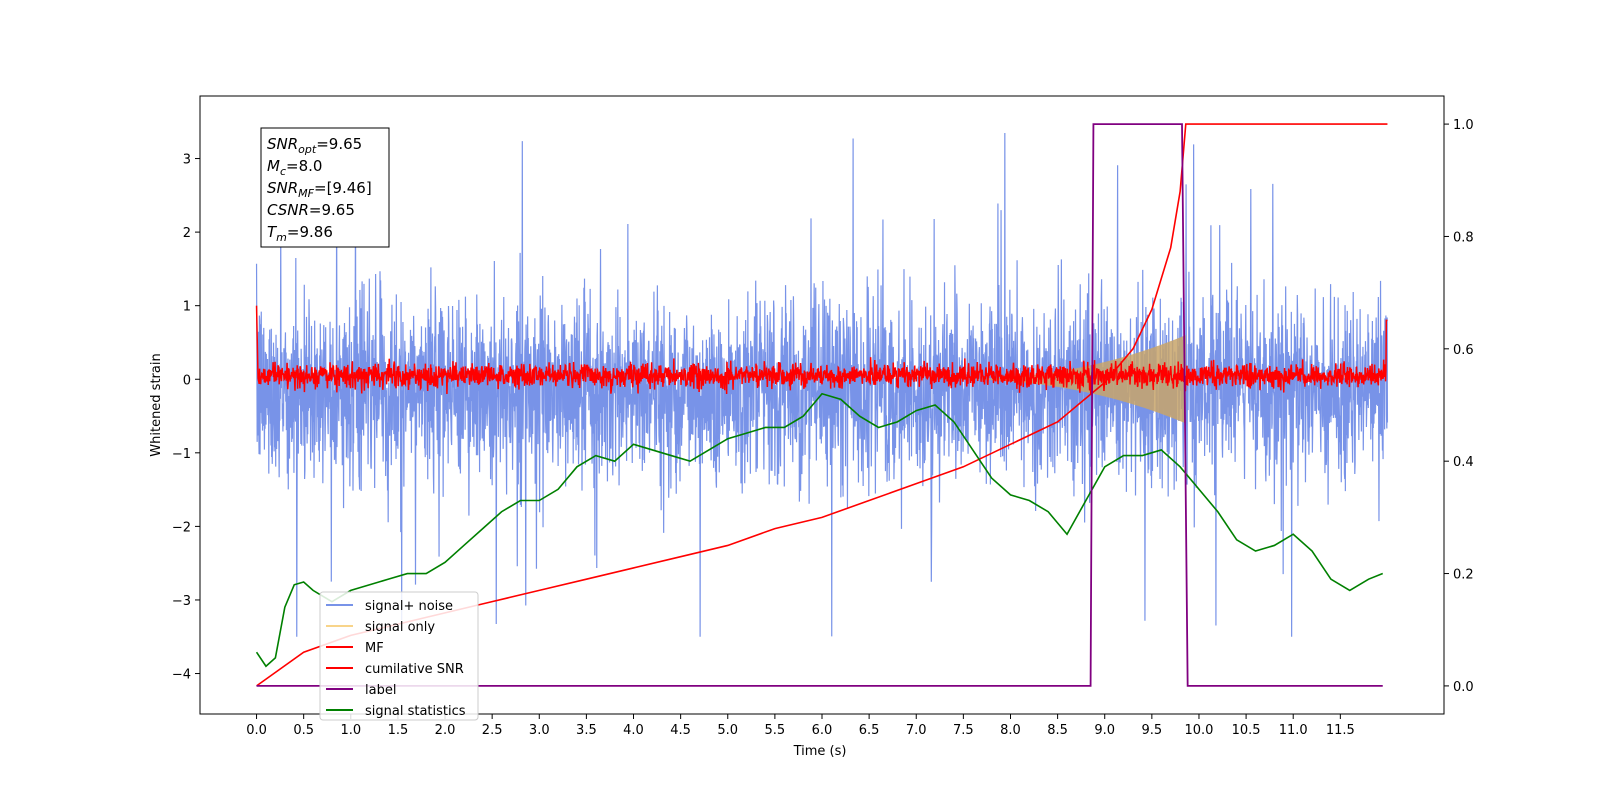 The image size is (1600, 800). What do you see at coordinates (311, 210) in the screenshot?
I see `annotation-line: CSNR=9.65` at bounding box center [311, 210].